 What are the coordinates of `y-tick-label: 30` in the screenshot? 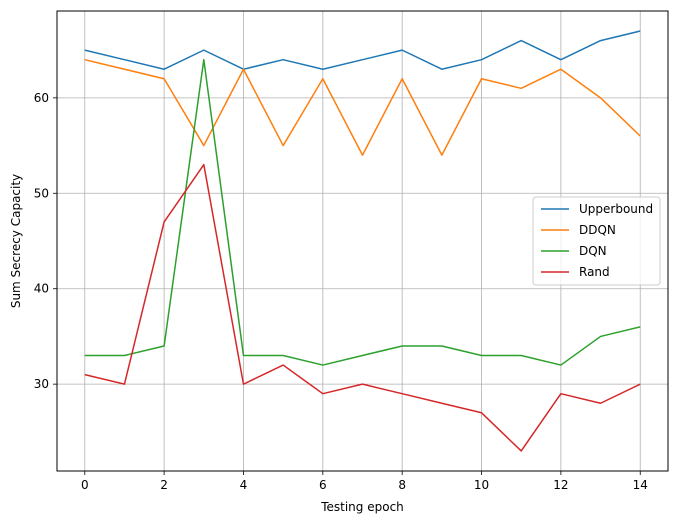 It's located at (41, 384).